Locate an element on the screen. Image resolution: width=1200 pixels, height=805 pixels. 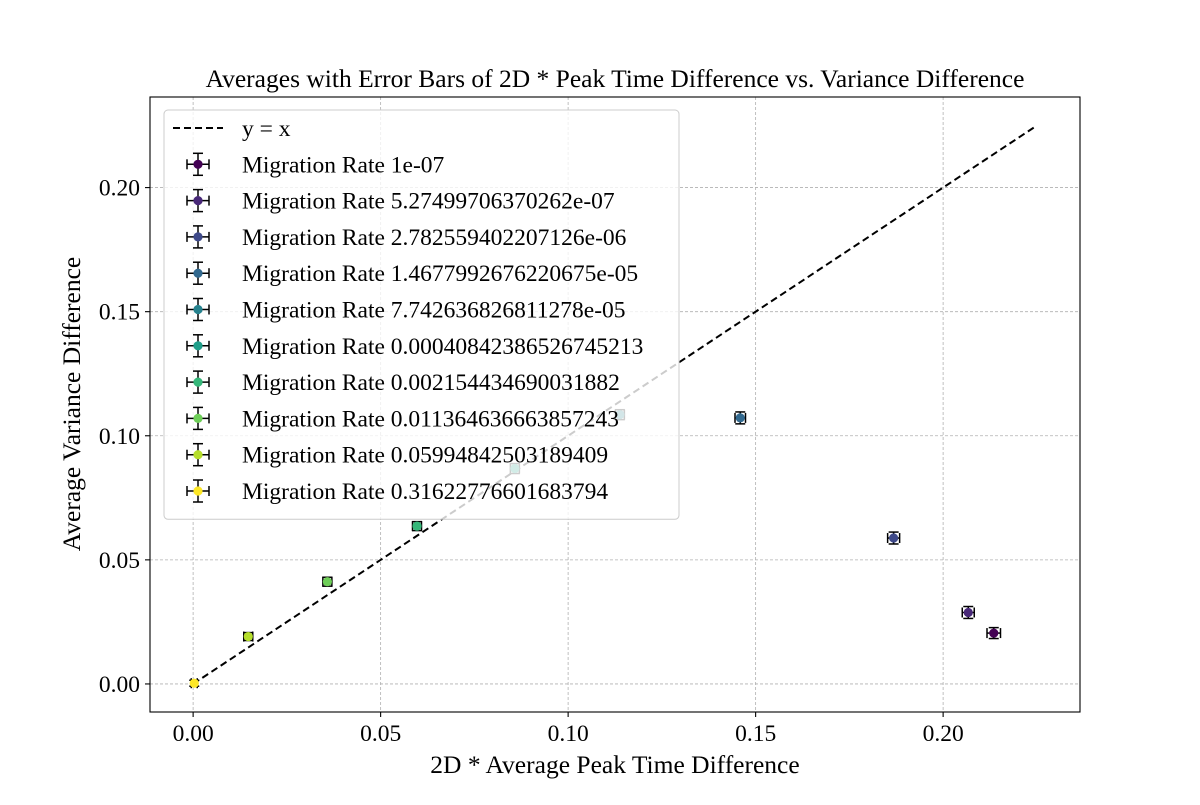
legend-entry-10: Migration Rate 0.31622776601683794 is located at coordinates (397, 492).